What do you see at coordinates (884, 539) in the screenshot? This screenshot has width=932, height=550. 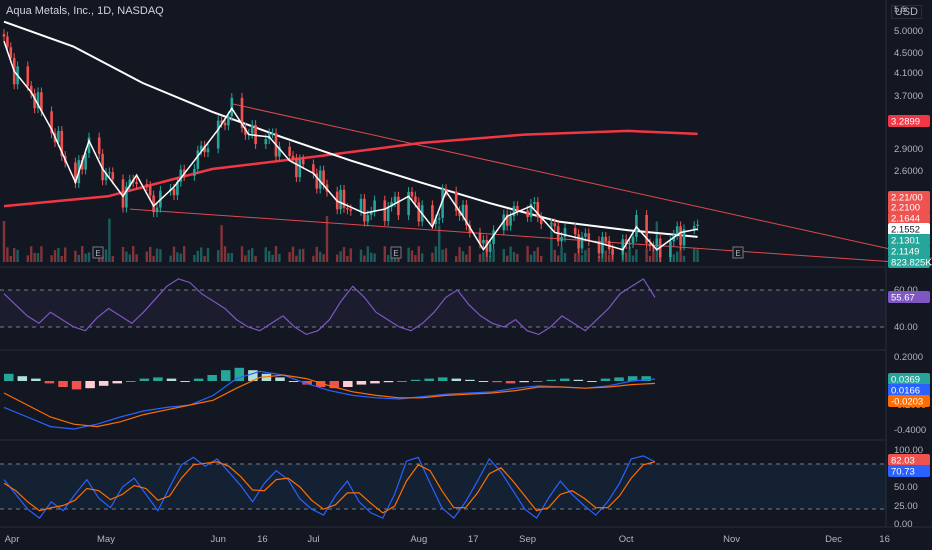 I see `time-tick-label: 16` at bounding box center [884, 539].